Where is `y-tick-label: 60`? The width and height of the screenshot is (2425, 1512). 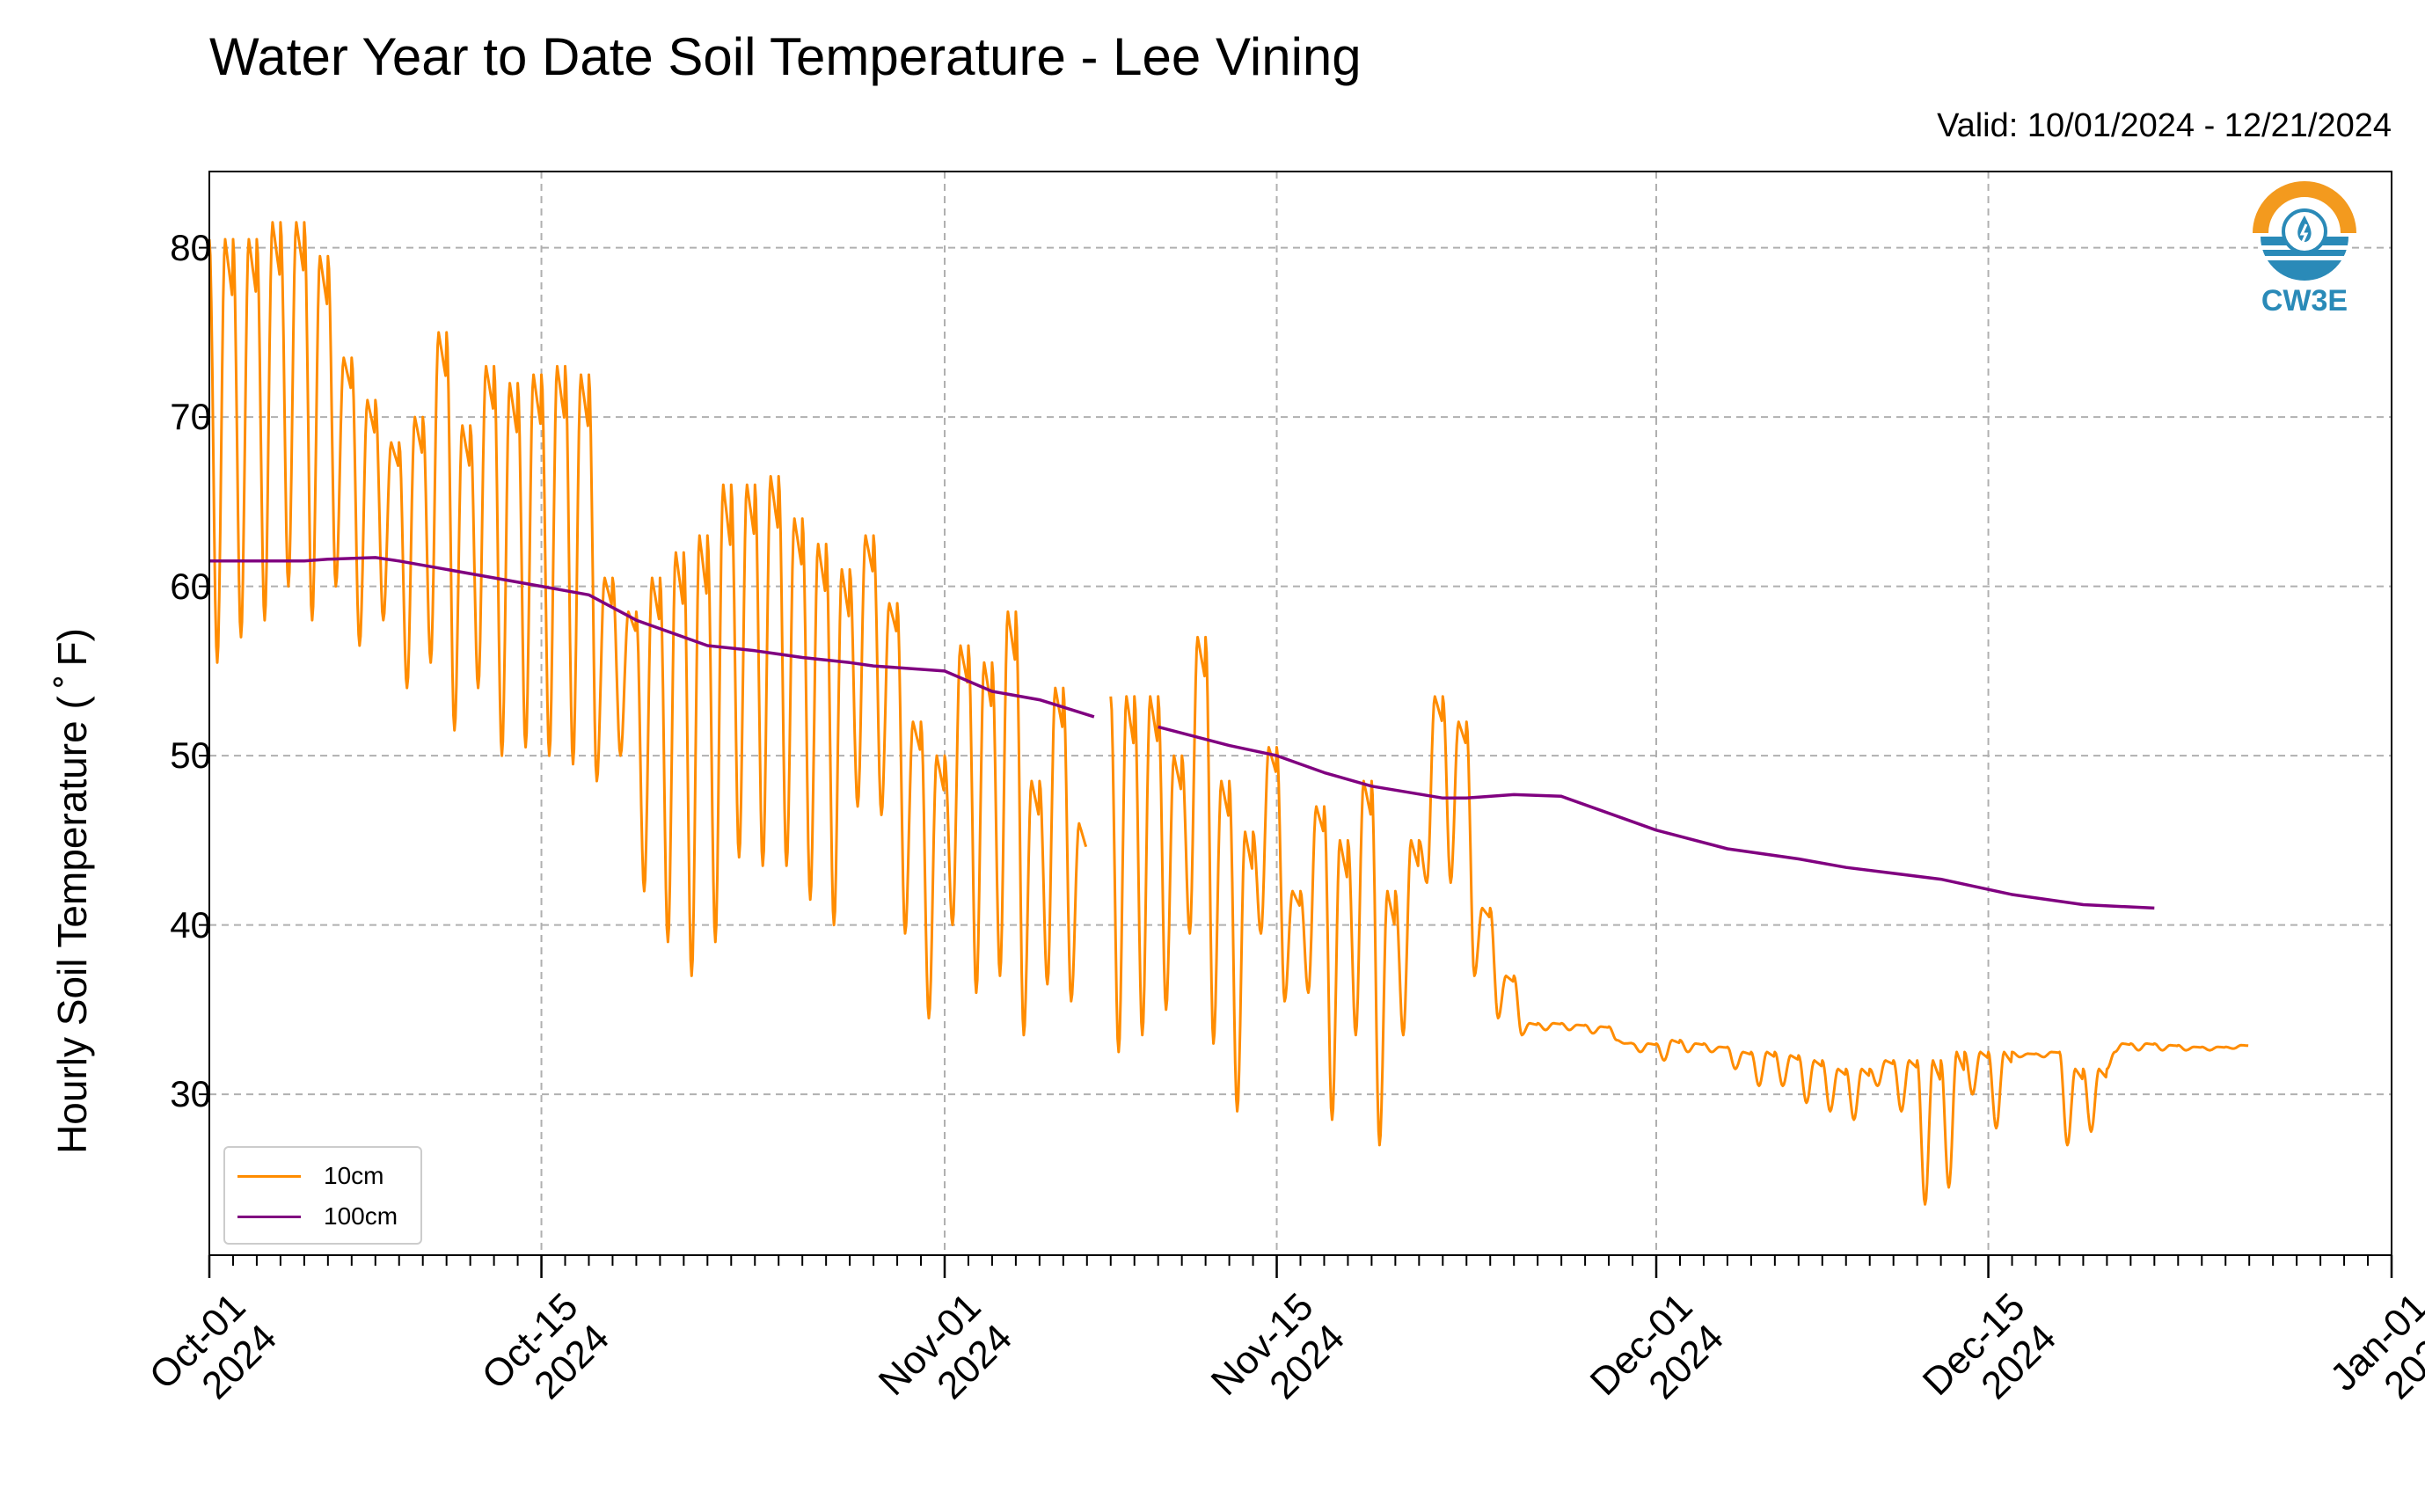
y-tick-label: 60 is located at coordinates (190, 586).